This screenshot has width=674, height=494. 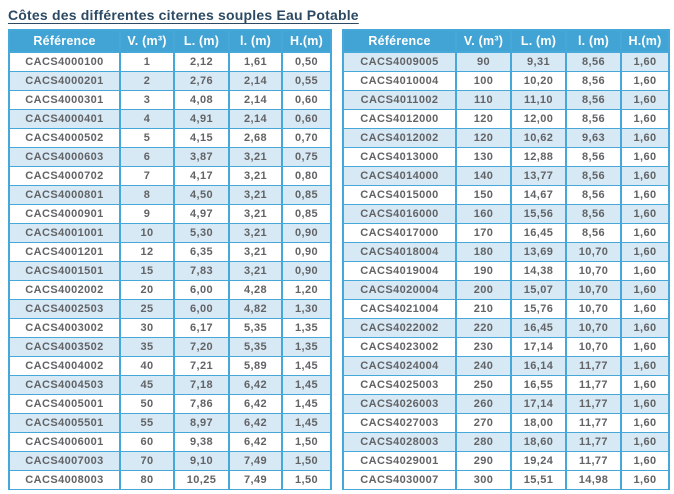 What do you see at coordinates (201, 137) in the screenshot?
I see `length-cell: 4,15` at bounding box center [201, 137].